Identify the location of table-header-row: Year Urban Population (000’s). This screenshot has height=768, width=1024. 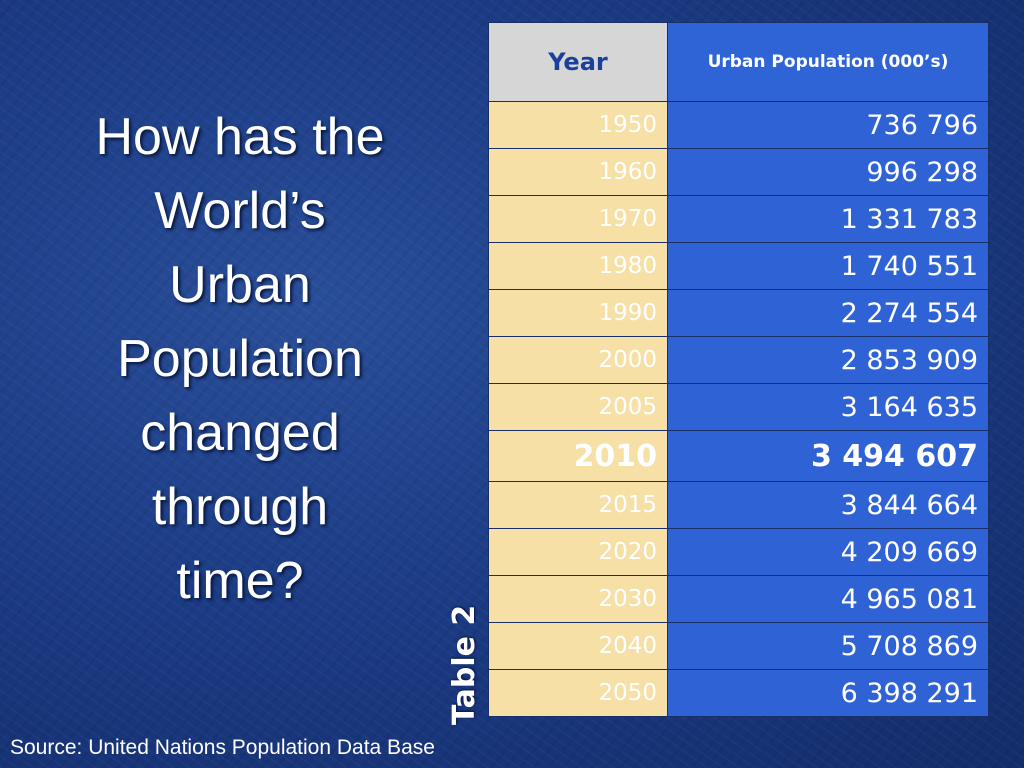
(738, 62).